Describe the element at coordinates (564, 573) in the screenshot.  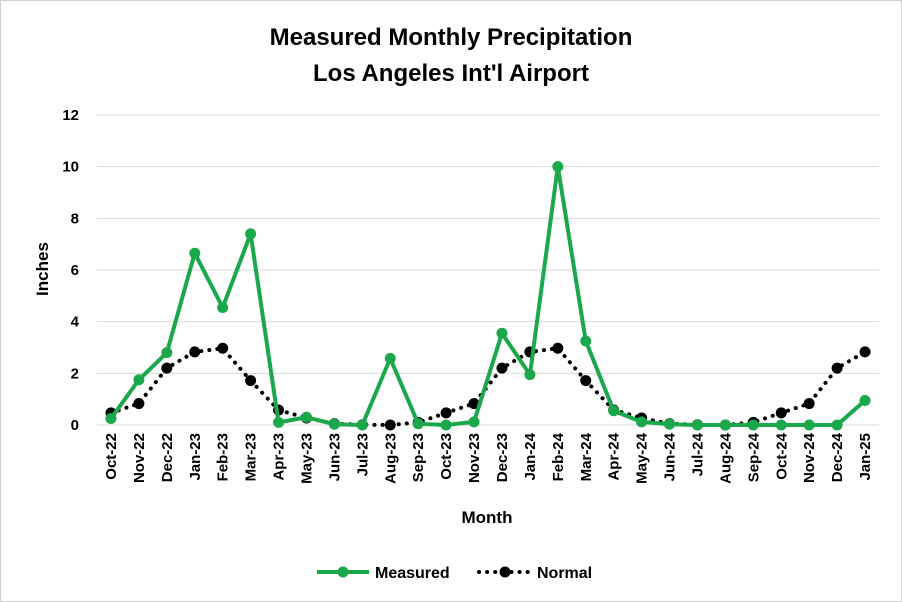
I see `legend-normal-label: Normal` at that location.